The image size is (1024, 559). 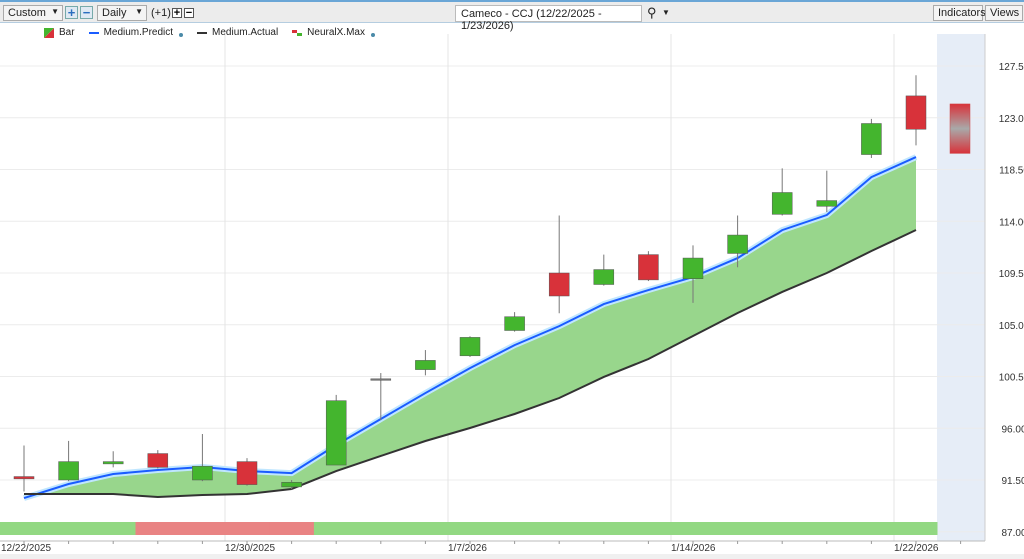 What do you see at coordinates (1011, 326) in the screenshot?
I see `y-tick-label: 105.00` at bounding box center [1011, 326].